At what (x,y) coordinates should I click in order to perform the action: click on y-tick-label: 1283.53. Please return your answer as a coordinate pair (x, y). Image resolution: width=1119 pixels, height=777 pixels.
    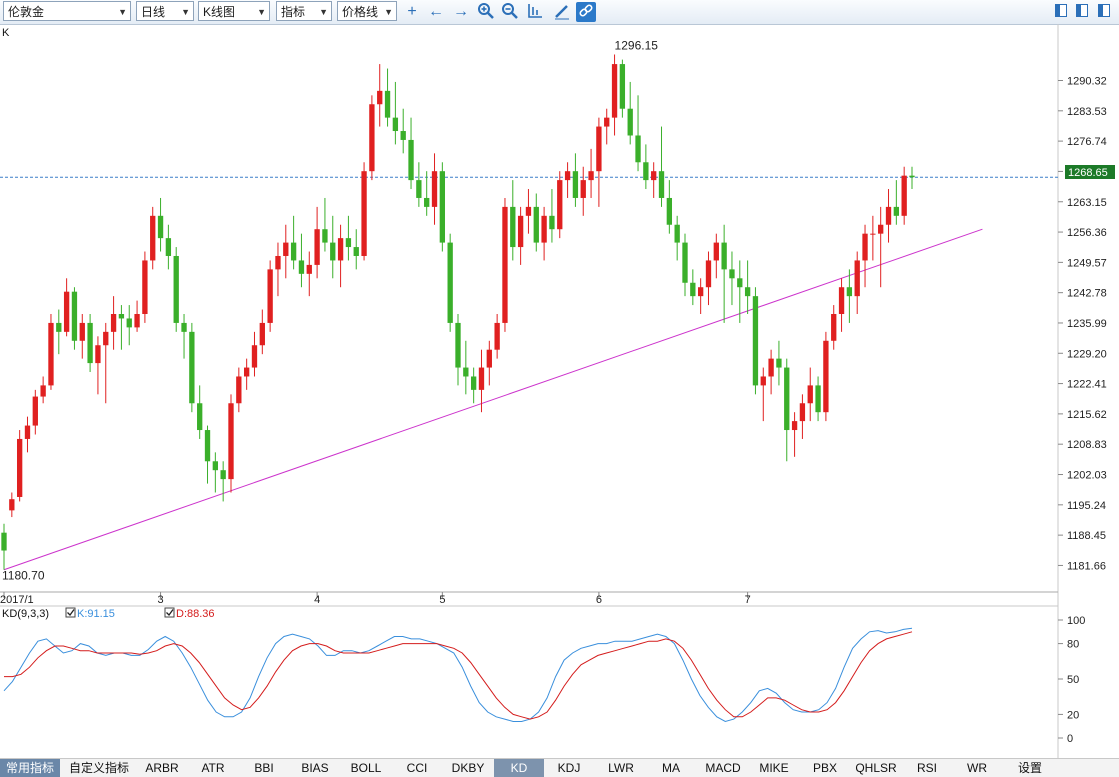
    Looking at the image, I should click on (1087, 112).